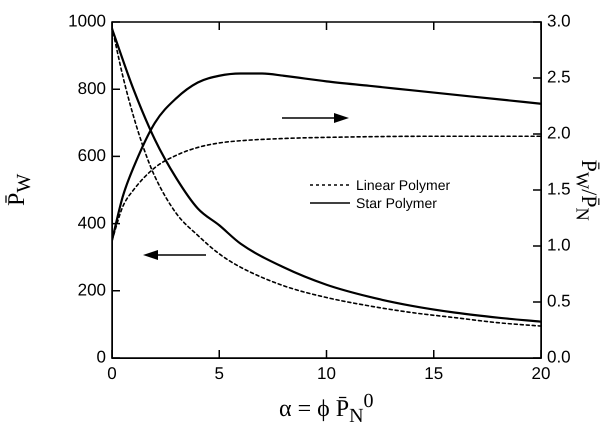 This screenshot has width=610, height=433. I want to click on y-tick-label: 400, so click(92, 222).